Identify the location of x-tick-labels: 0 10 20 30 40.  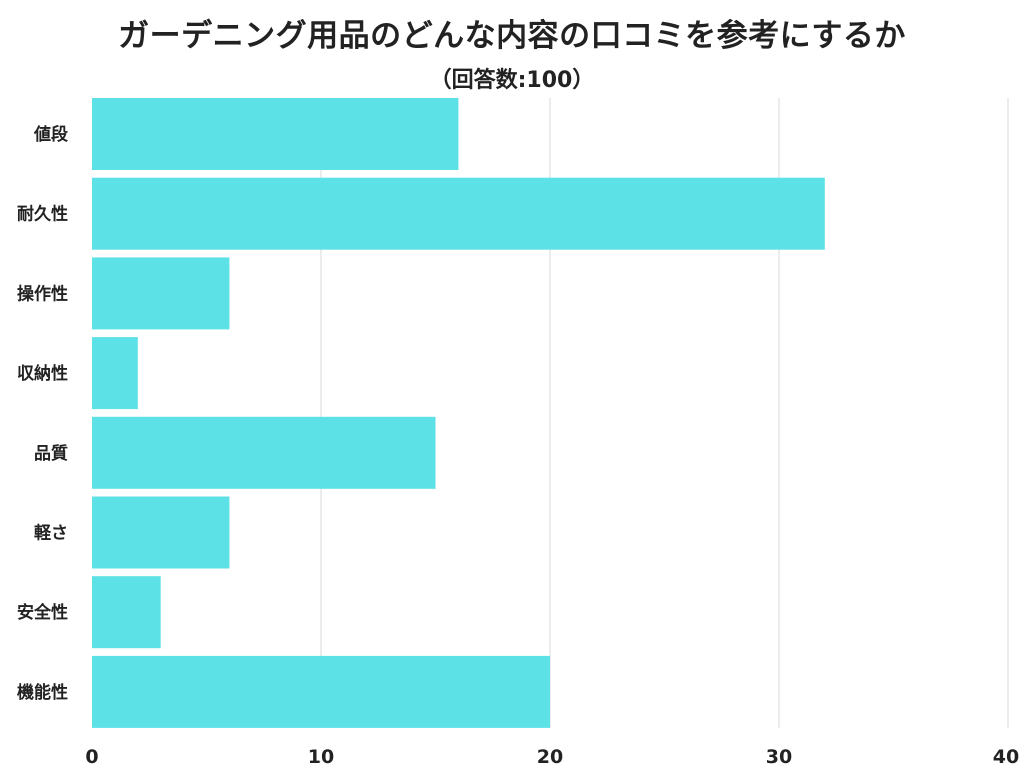
(552, 757).